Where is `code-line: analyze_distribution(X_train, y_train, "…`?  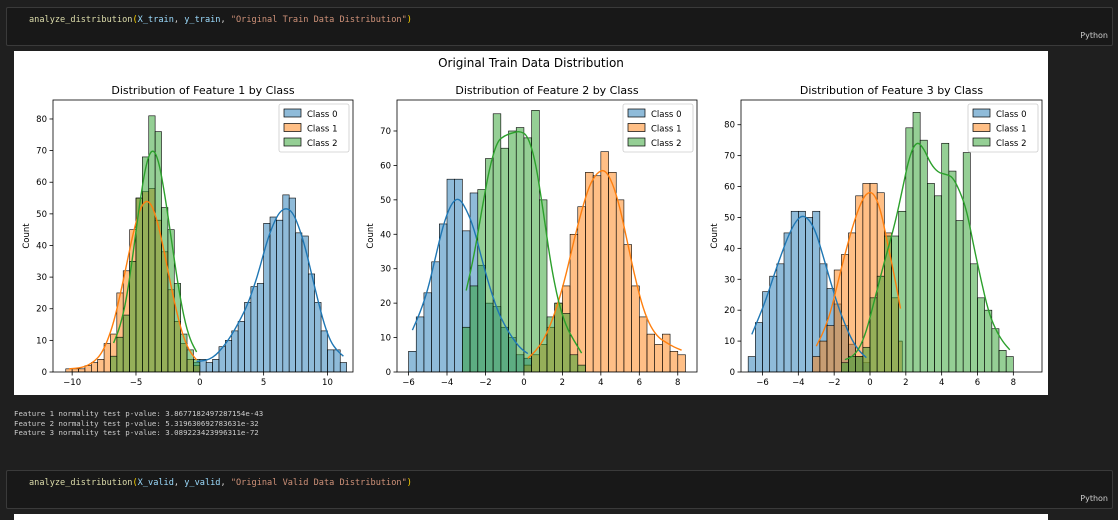 code-line: analyze_distribution(X_train, y_train, "… is located at coordinates (220, 20).